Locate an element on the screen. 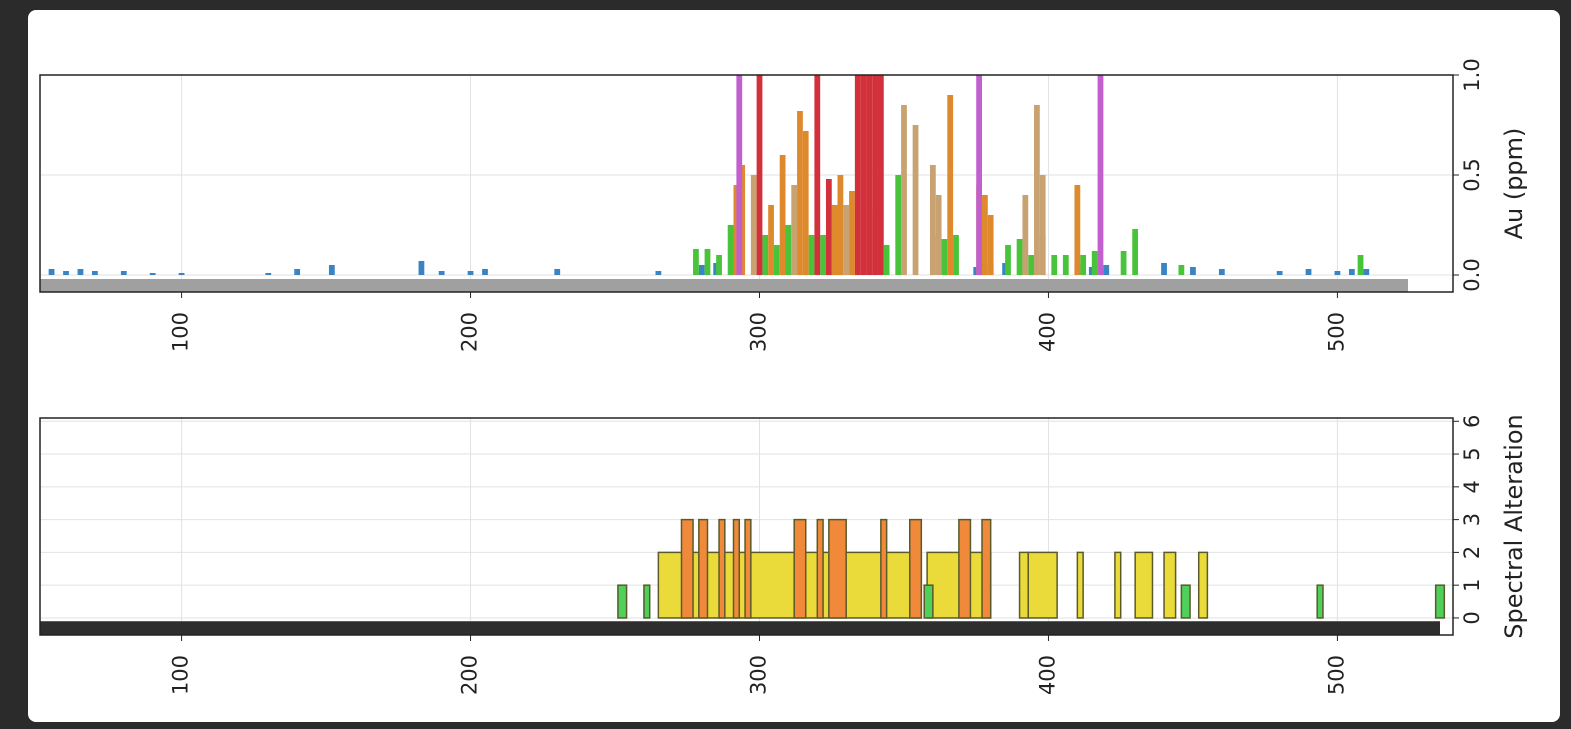  y-tick-label: 0.0 is located at coordinates (1472, 274).